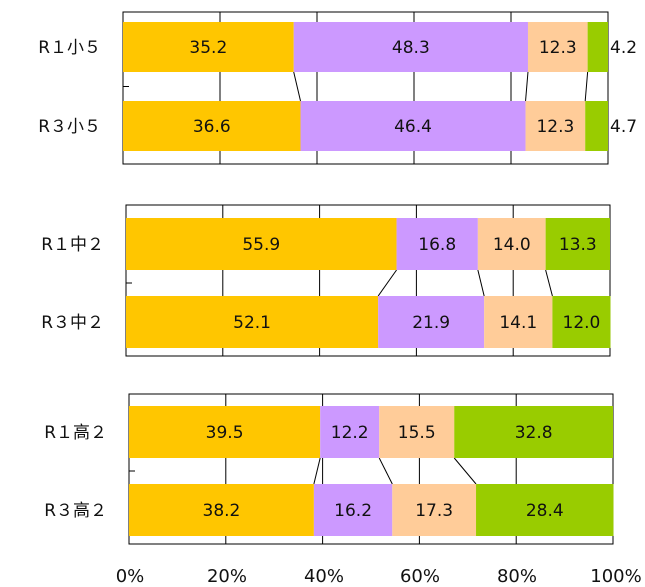  I want to click on data-label: 17.3, so click(434, 511).